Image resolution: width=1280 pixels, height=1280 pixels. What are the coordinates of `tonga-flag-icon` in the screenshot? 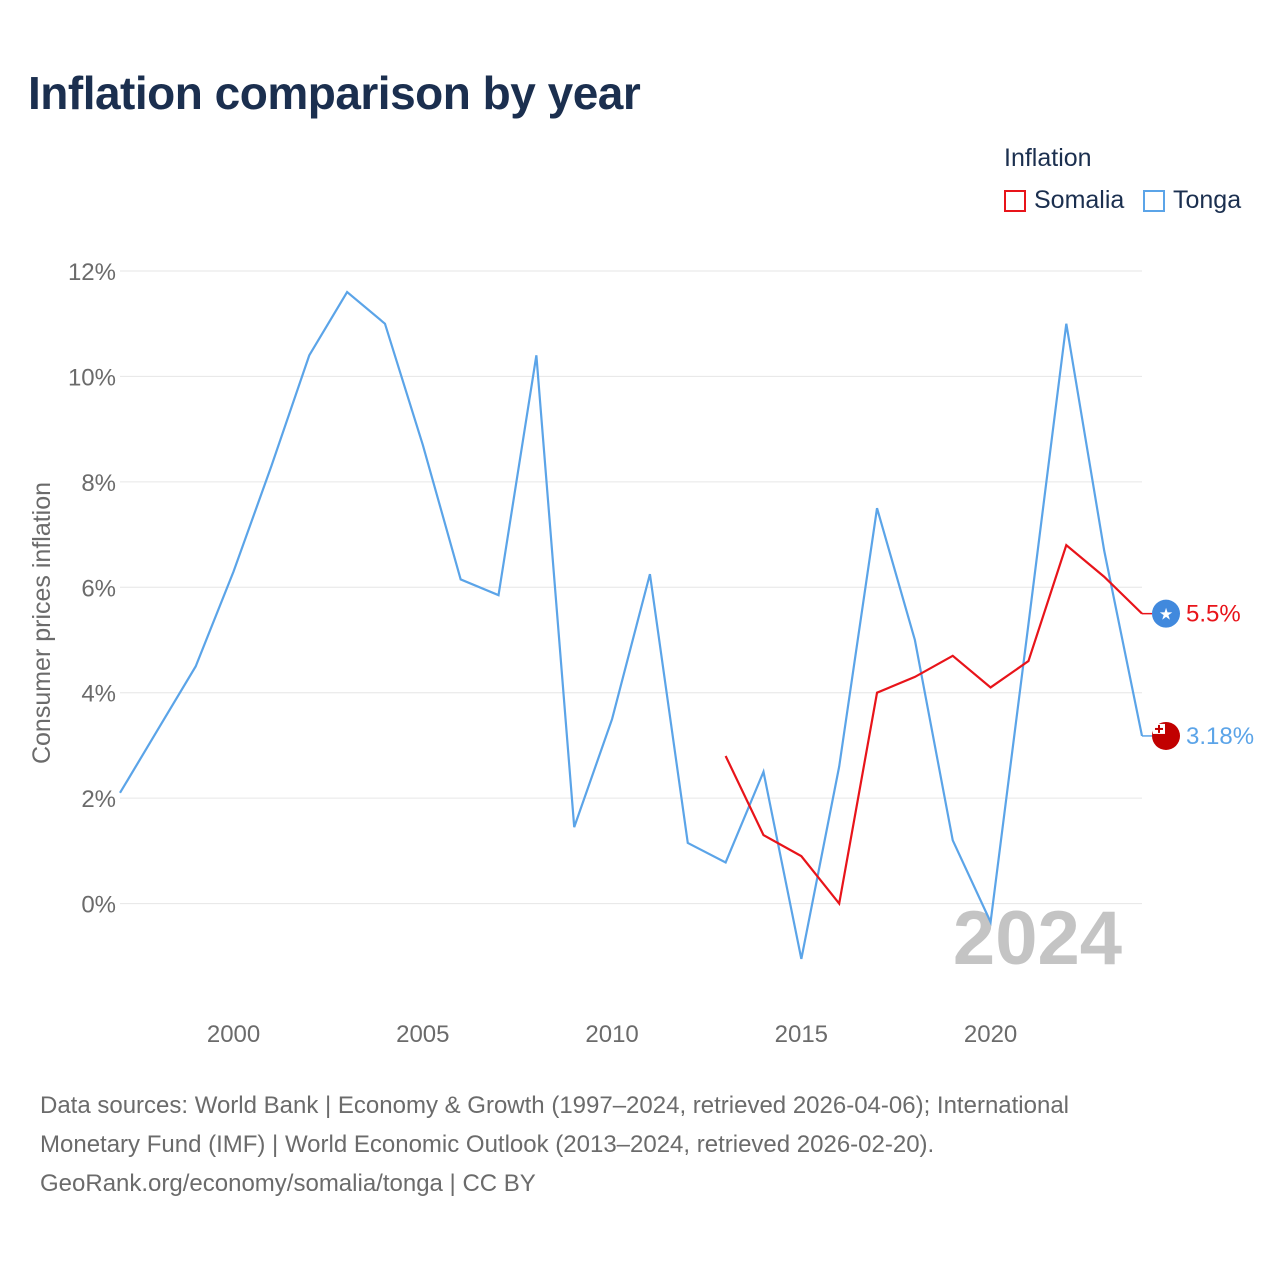 It's located at (1166, 735).